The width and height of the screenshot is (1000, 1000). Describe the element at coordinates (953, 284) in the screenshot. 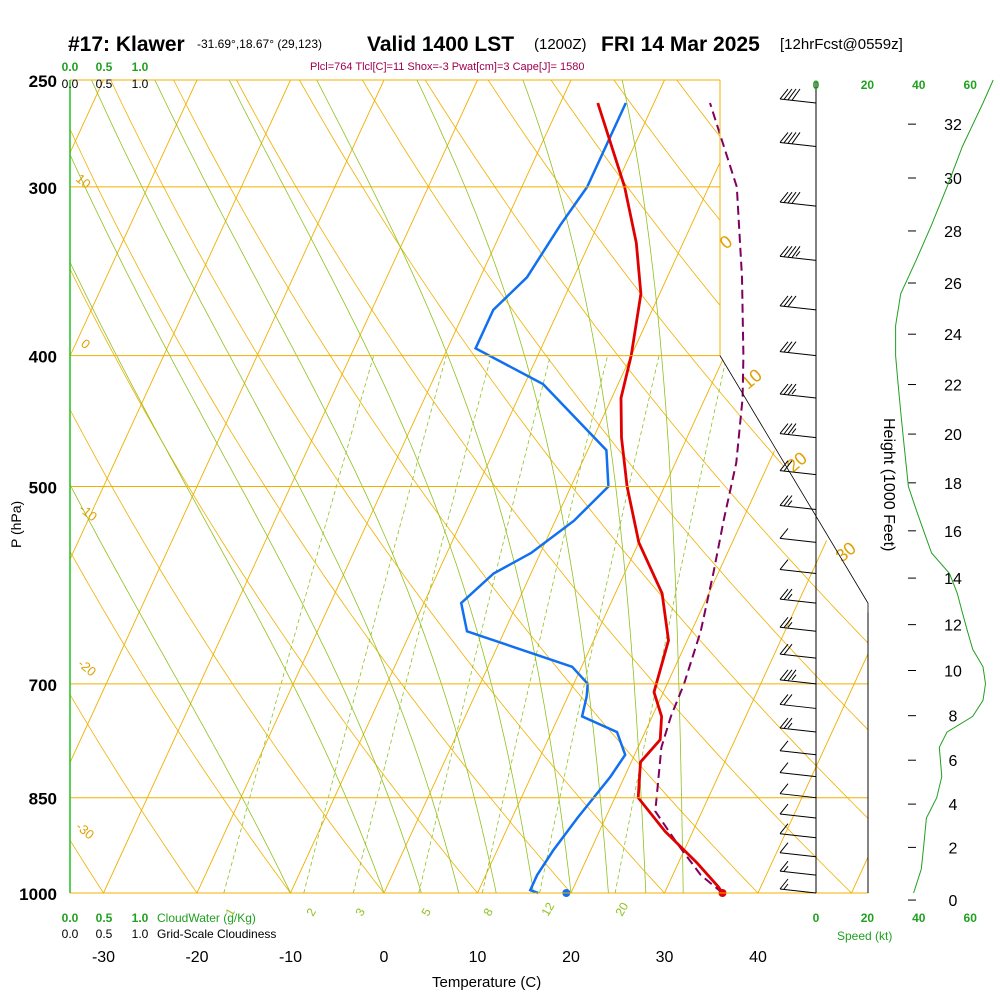

I see `height-tick-label: 26` at that location.